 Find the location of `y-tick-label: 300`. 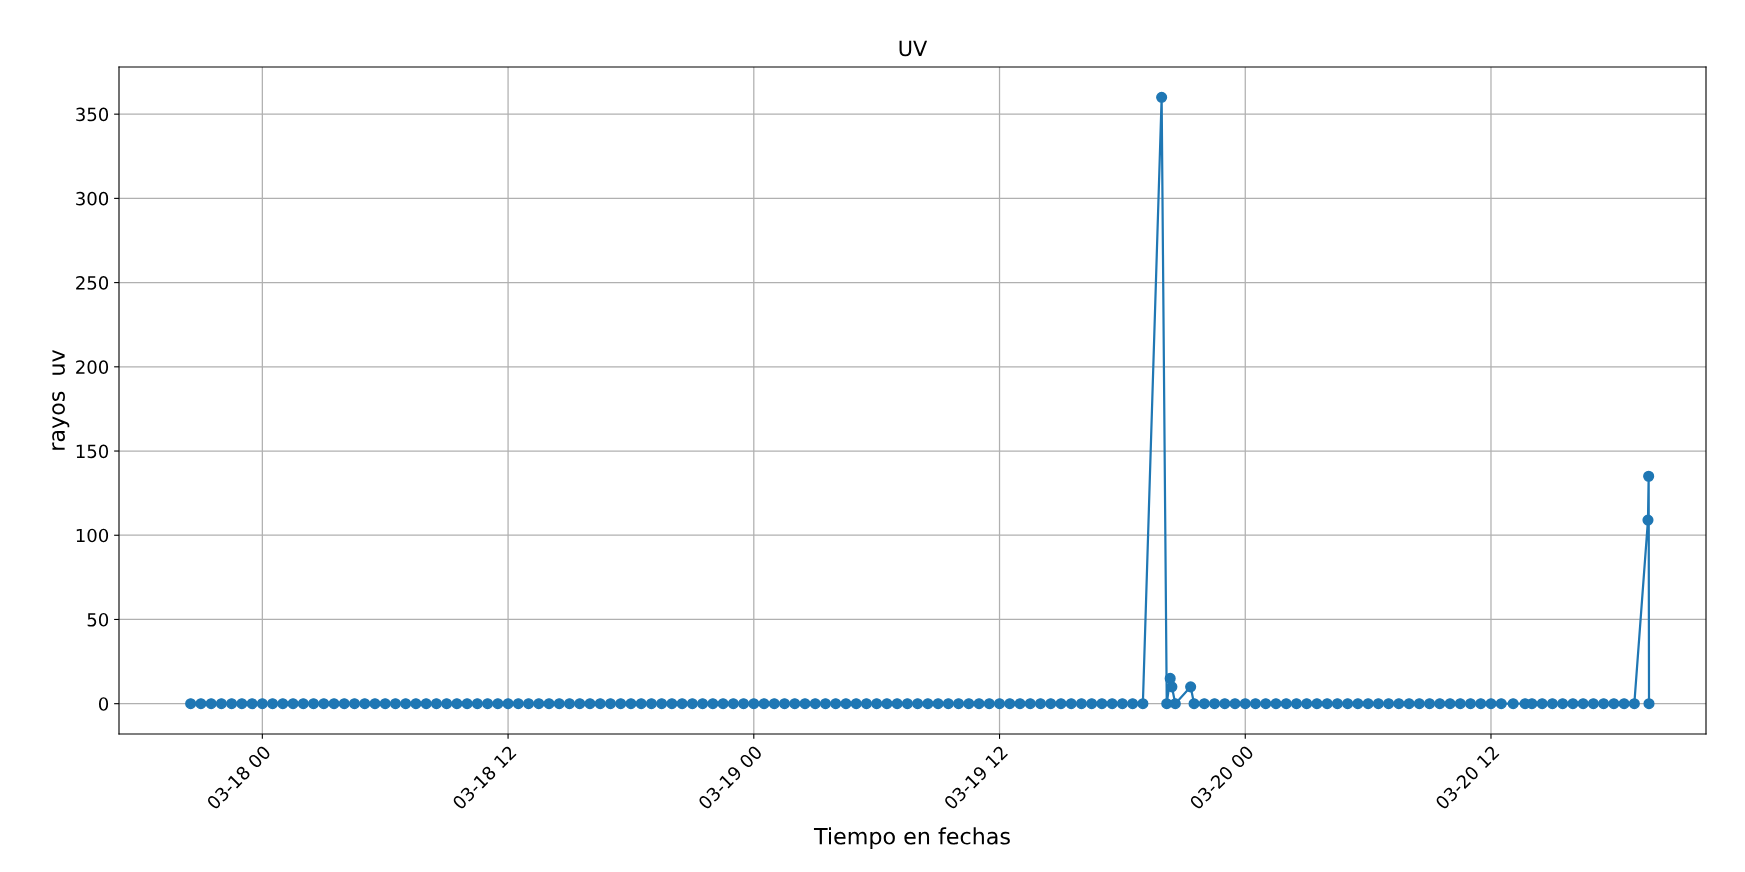

y-tick-label: 300 is located at coordinates (92, 198).